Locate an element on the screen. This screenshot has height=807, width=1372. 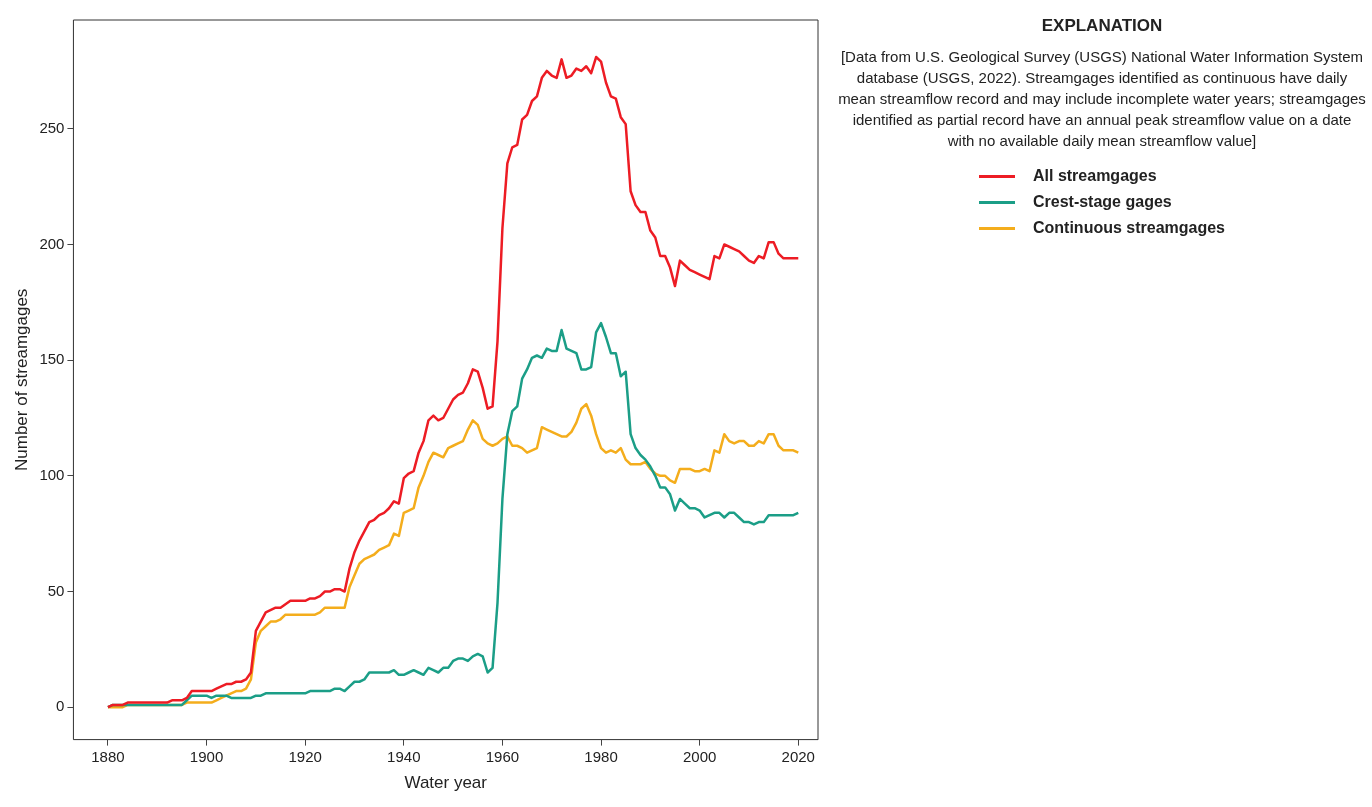
x-tick-label: 2020 is located at coordinates (798, 756).